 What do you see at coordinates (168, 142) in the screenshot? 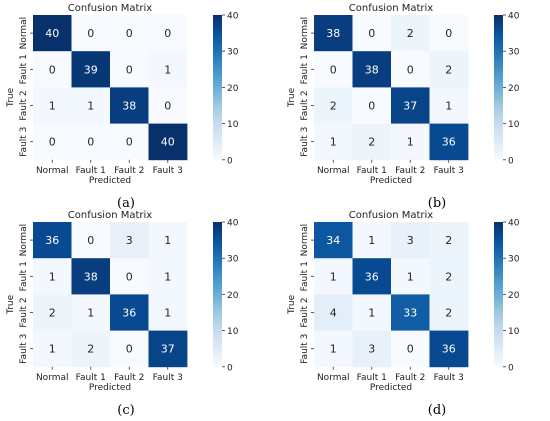
I see `cell-value-label: 40` at bounding box center [168, 142].